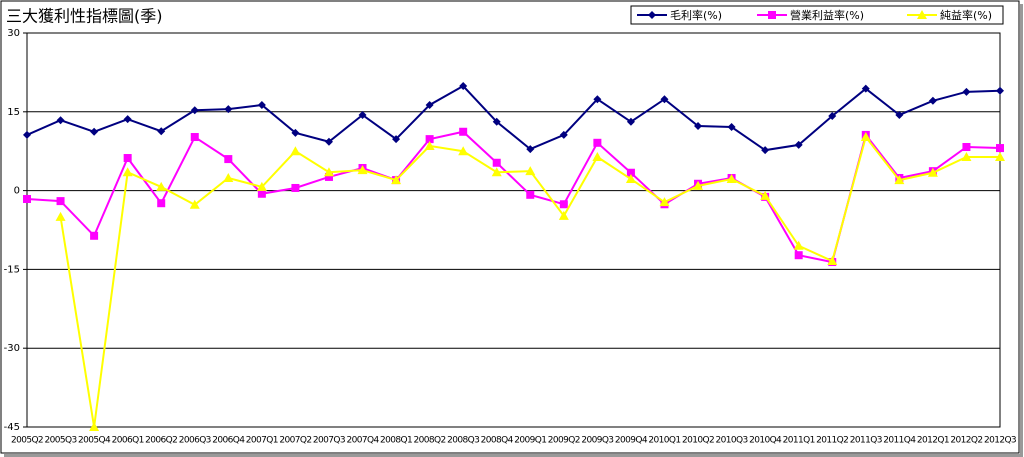 Image resolution: width=1024 pixels, height=457 pixels. I want to click on x-tick-label: 2009Q1, so click(530, 441).